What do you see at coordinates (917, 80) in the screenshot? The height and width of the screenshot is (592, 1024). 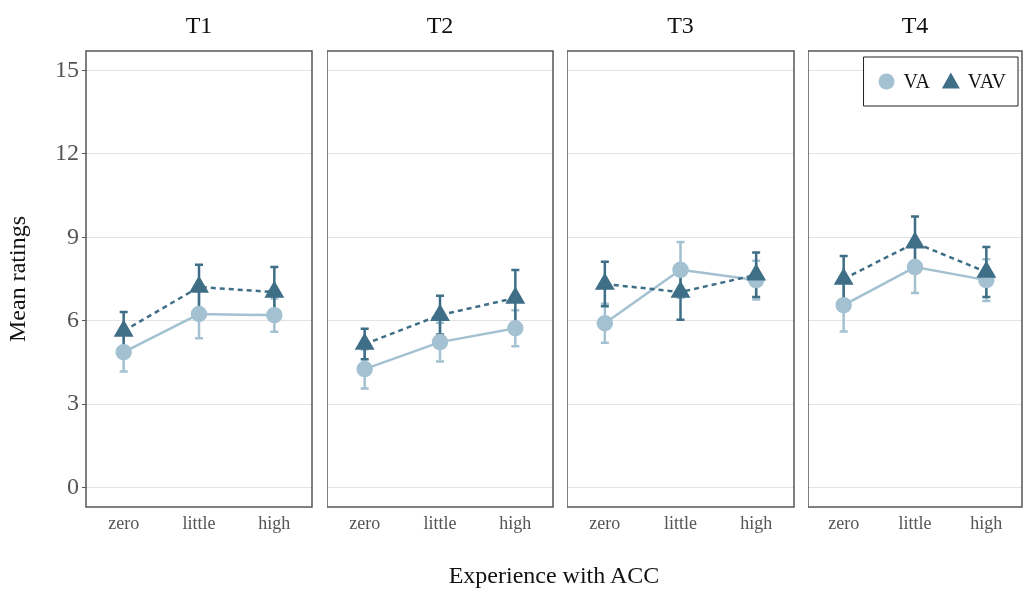 I see `legend-label: VA` at bounding box center [917, 80].